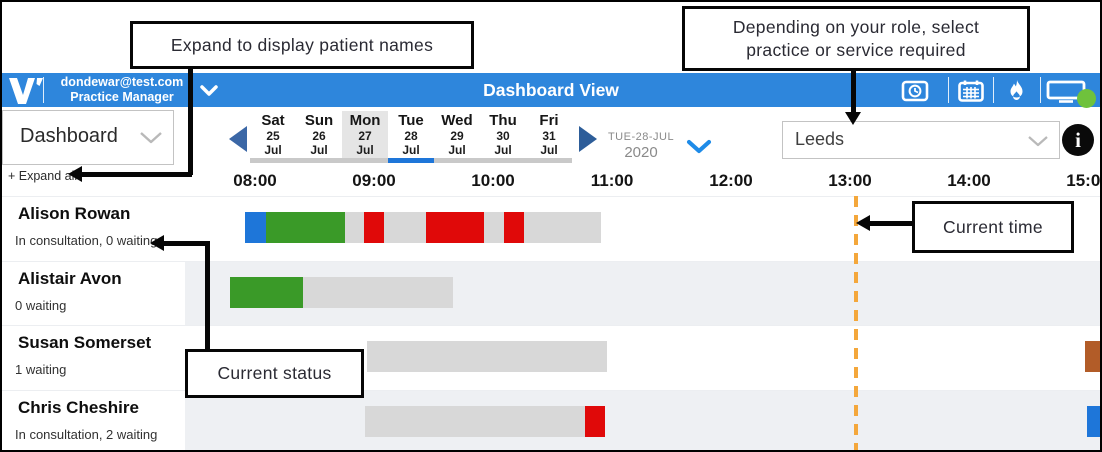  I want to click on calendar-icon, so click(971, 91).